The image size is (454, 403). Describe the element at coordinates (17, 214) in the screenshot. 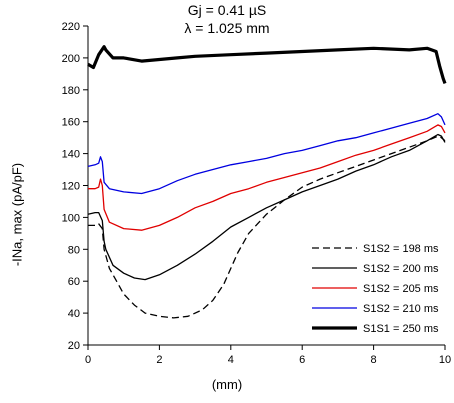

I see `y-axis-label: -INa, max (pA/pF)` at that location.